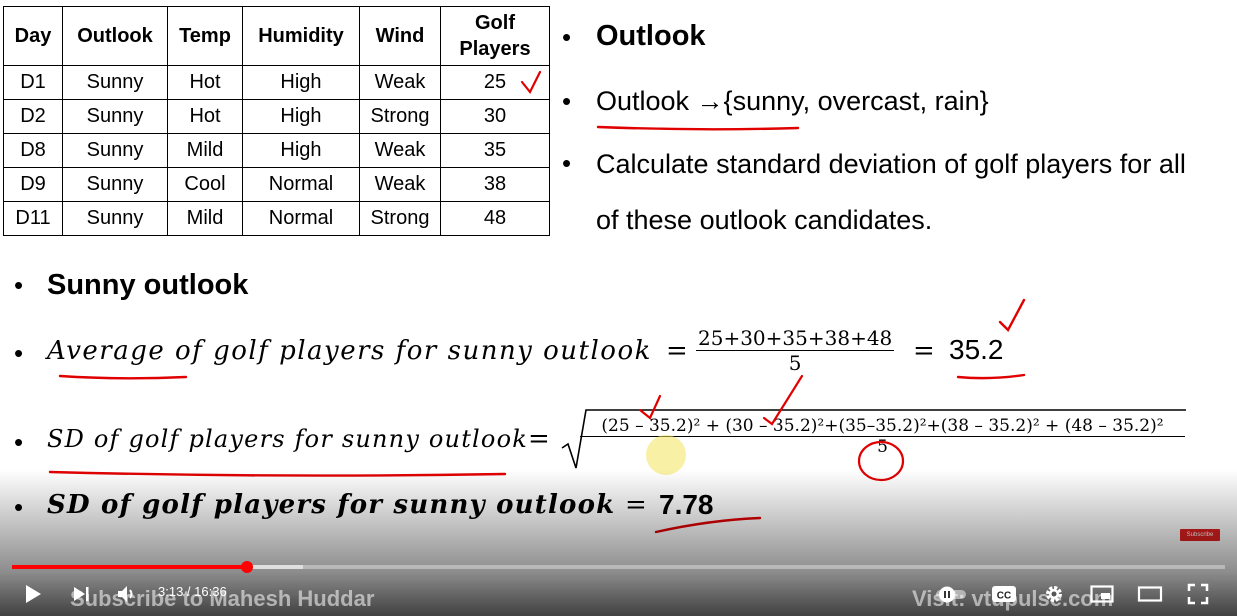  I want to click on table-cell: 35, so click(495, 150).